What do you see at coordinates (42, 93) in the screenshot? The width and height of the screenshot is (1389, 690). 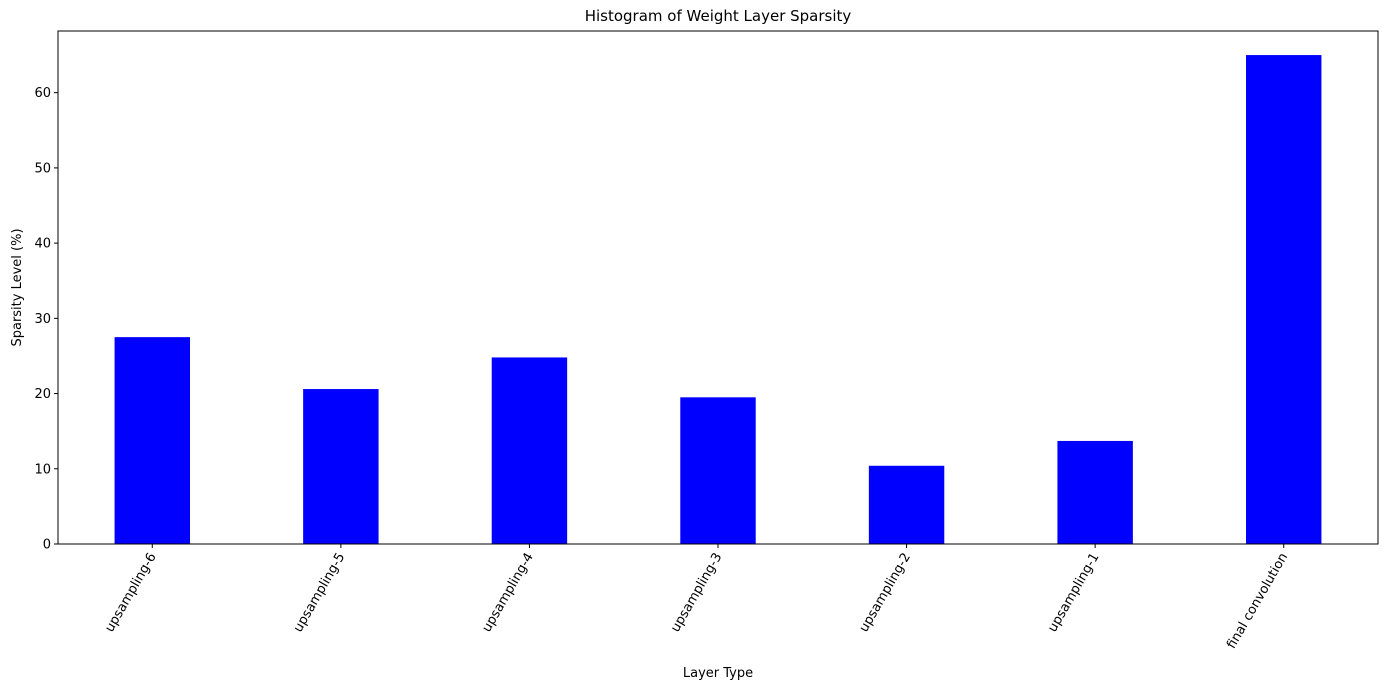 I see `y-tick-label: 60` at bounding box center [42, 93].